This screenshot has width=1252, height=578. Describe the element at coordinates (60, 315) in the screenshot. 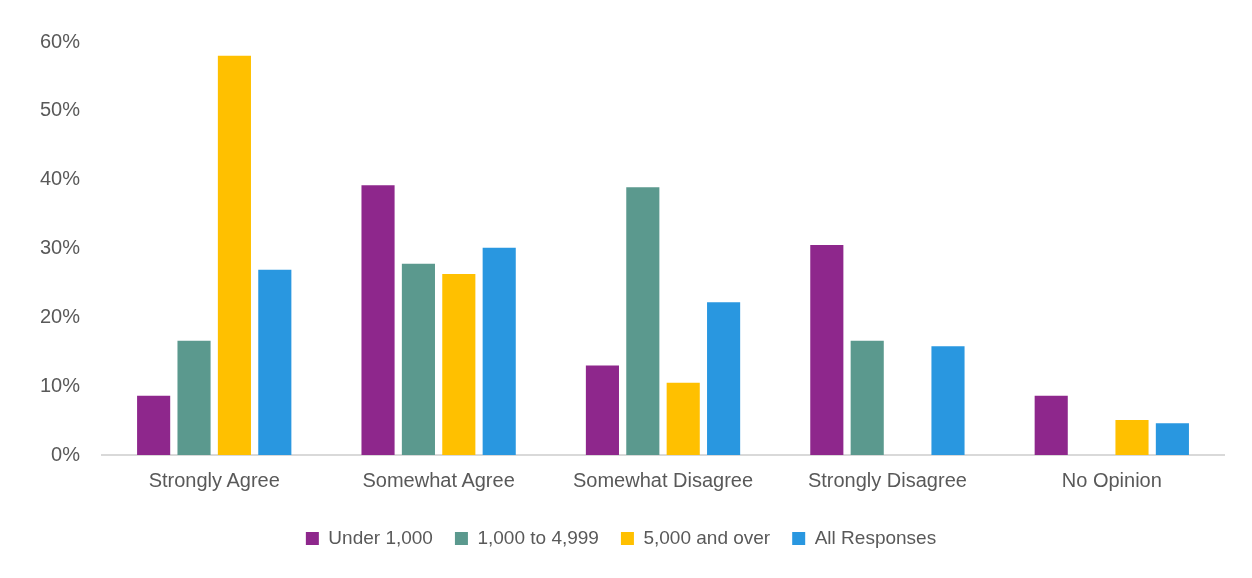

I see `y-tick-label: 20%` at that location.